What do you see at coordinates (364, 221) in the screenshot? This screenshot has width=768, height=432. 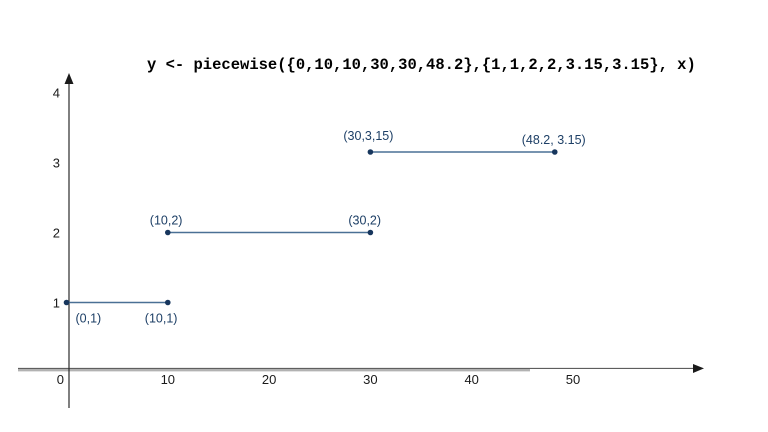 I see `point-label: (30,2)` at bounding box center [364, 221].